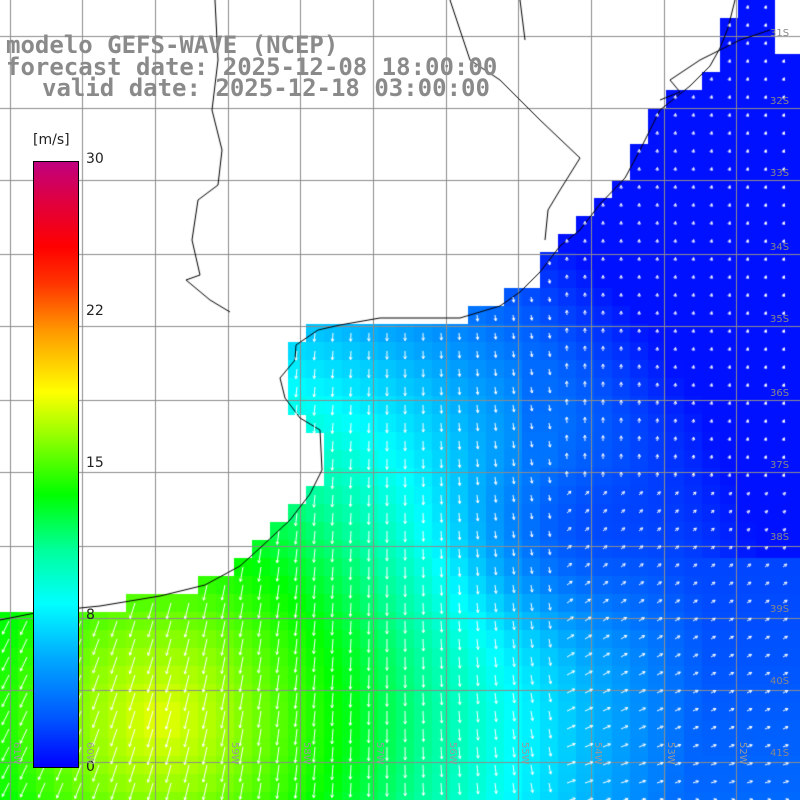  Describe the element at coordinates (670, 753) in the screenshot. I see `lon-label-53w: 53W` at that location.